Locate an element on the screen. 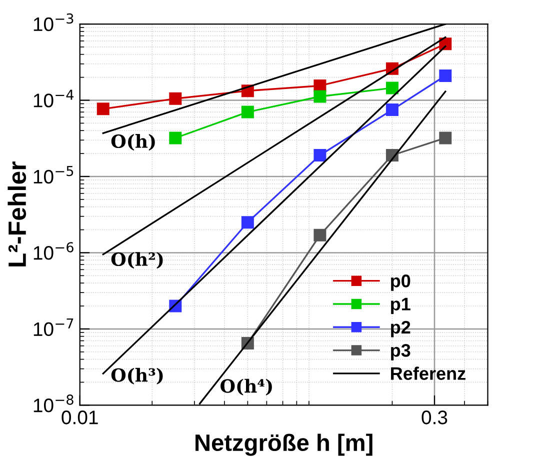  x-tick-label: 0.3 is located at coordinates (435, 417).